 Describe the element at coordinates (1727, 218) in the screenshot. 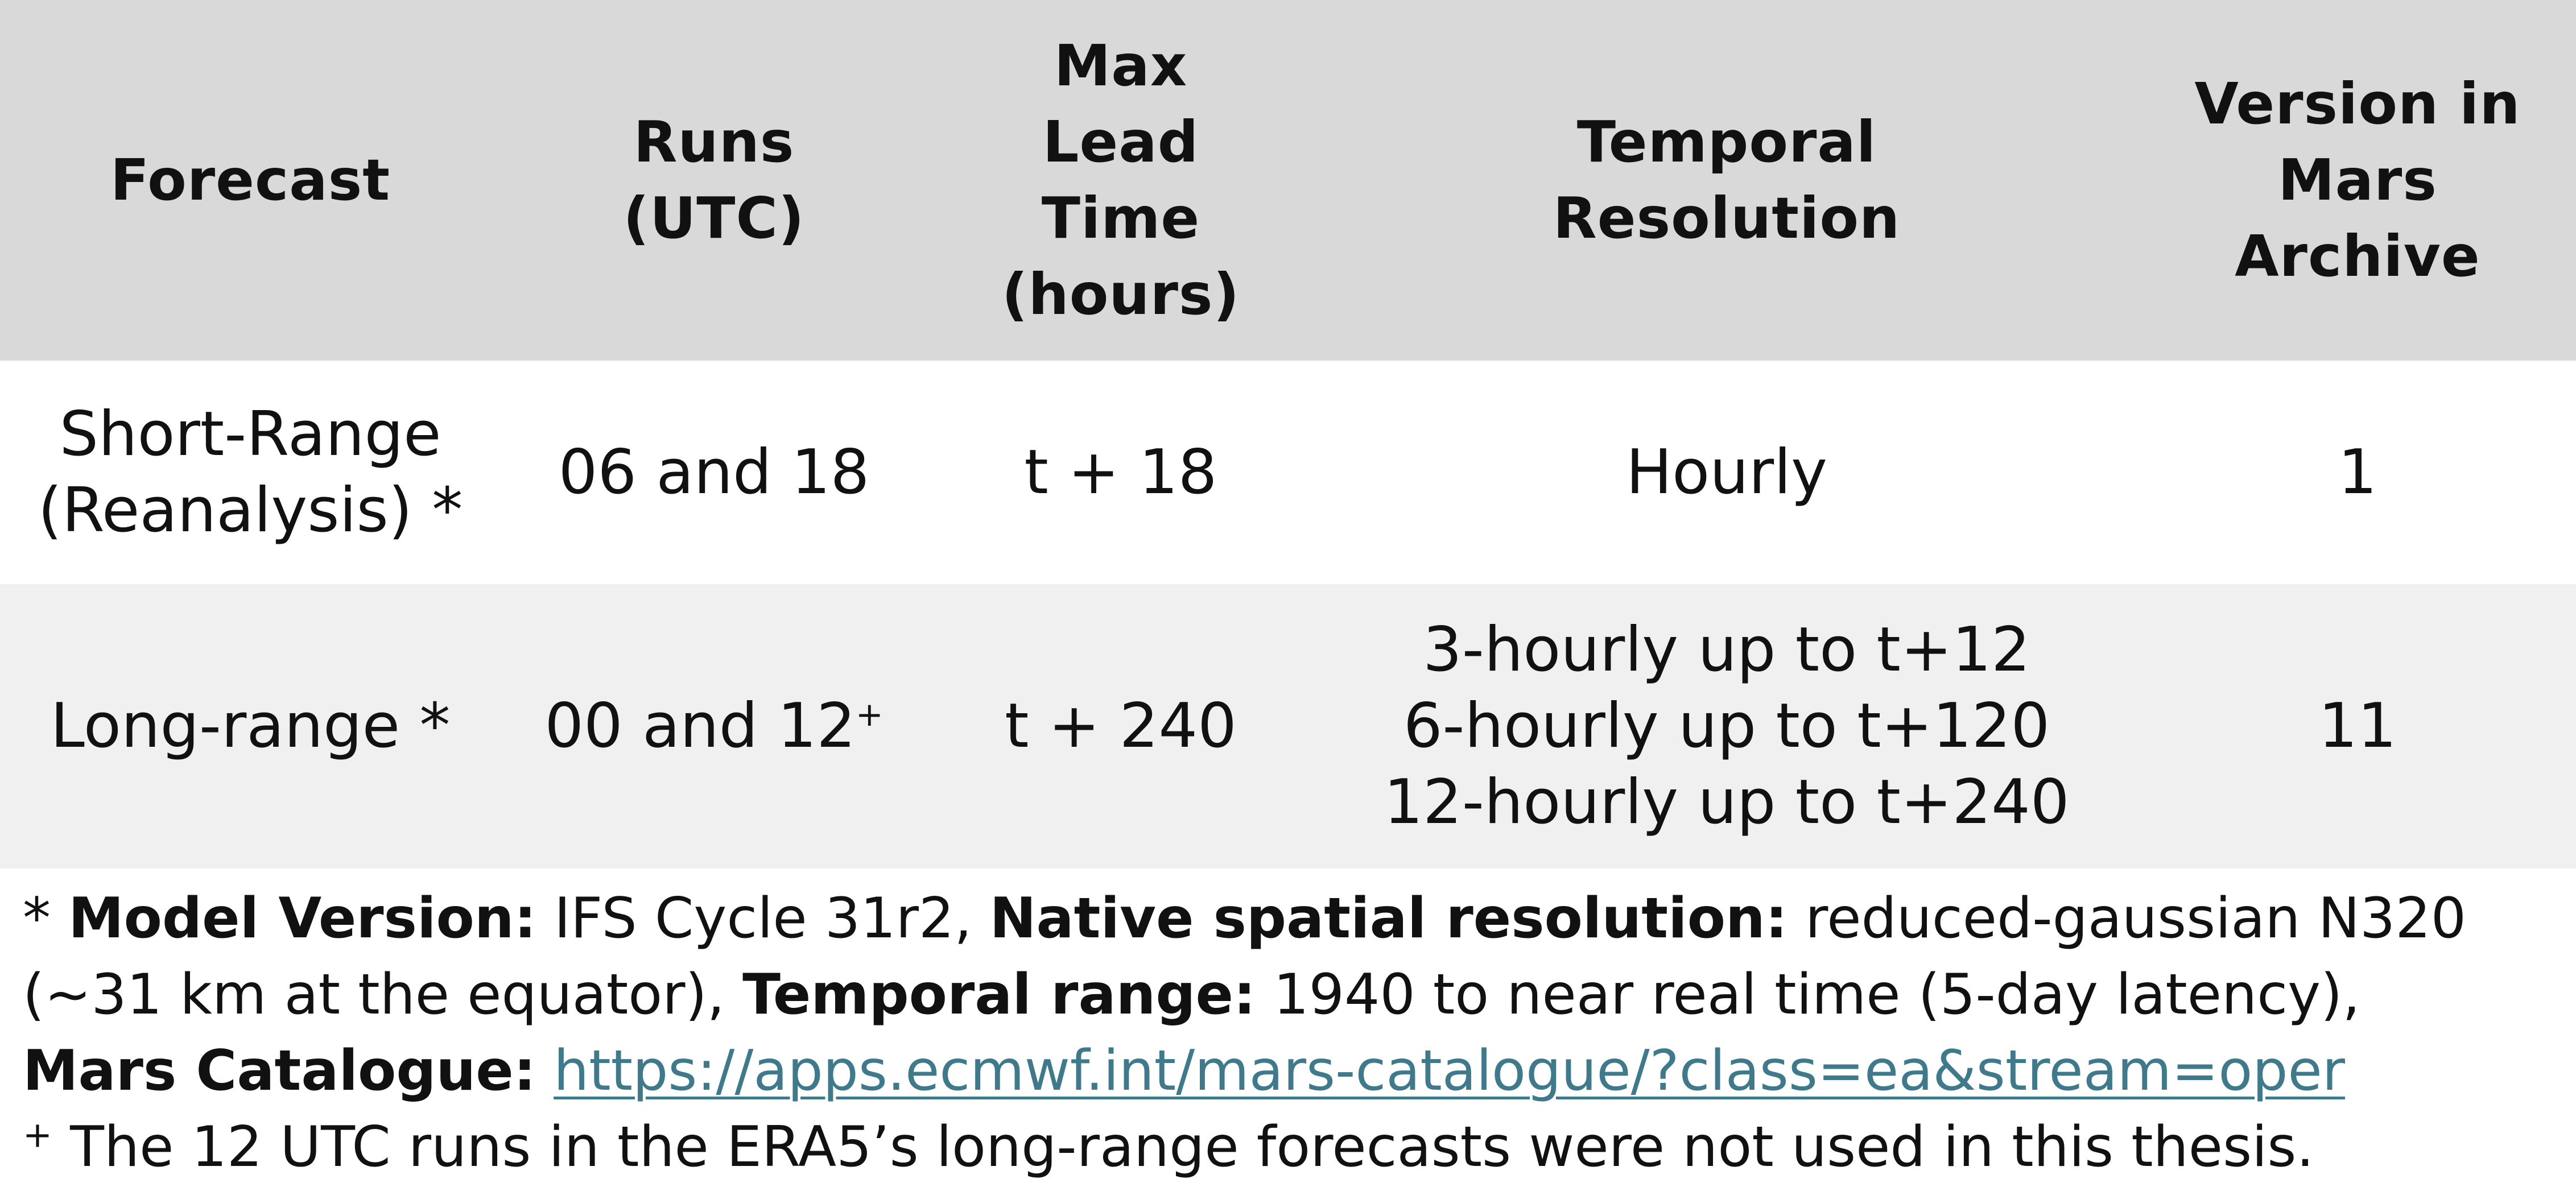

I see `header-temporal-line: Resolution` at that location.